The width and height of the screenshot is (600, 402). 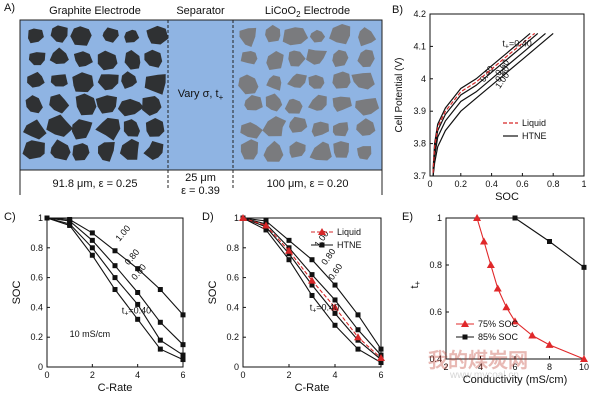 I want to click on legend-label: HTNE, so click(x=349, y=245).